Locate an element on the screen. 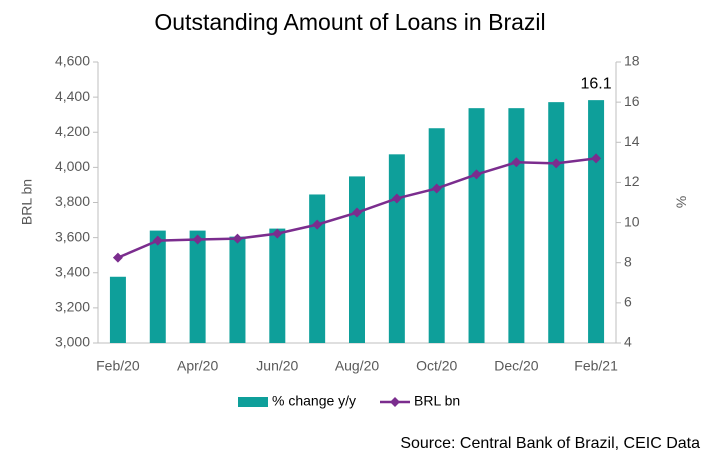 This screenshot has width=709, height=465. x-tick-label: Aug/20 is located at coordinates (357, 366).